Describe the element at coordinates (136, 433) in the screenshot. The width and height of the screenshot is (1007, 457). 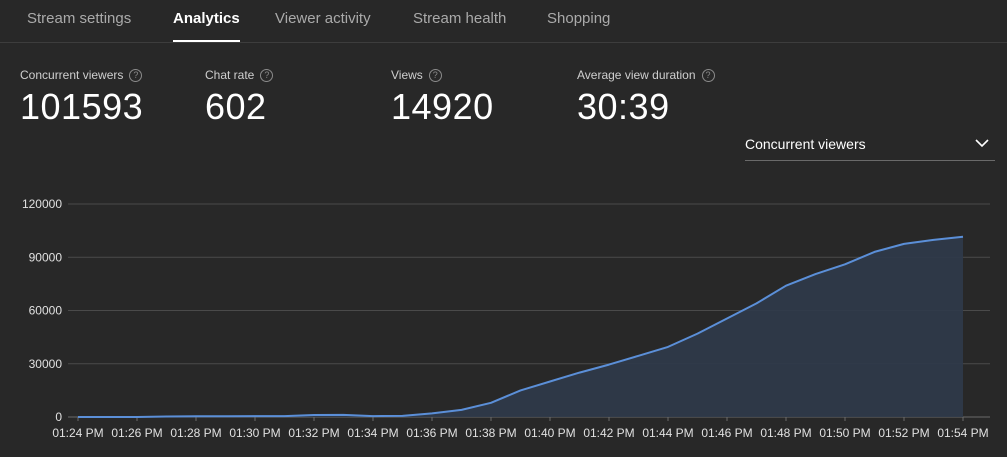
I see `x-tick-label: 01:26 PM` at that location.